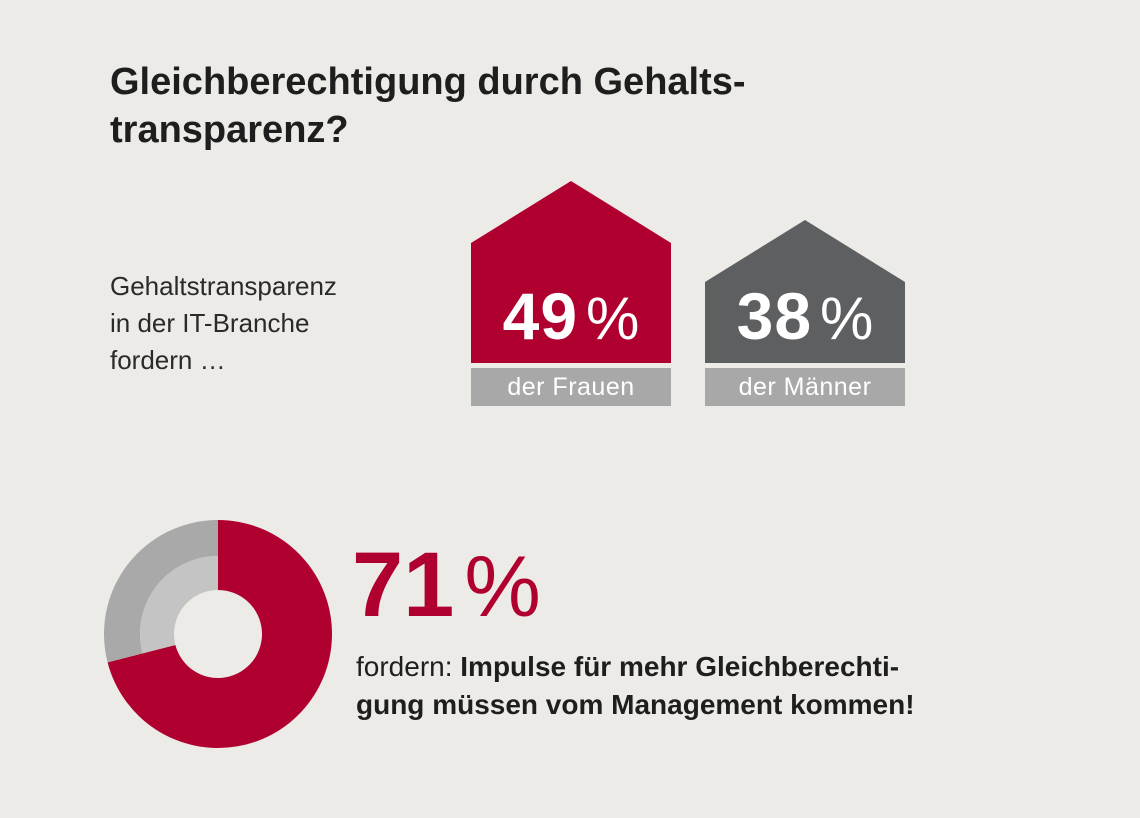 This screenshot has height=818, width=1140. I want to click on donut-value: 71%, so click(446, 586).